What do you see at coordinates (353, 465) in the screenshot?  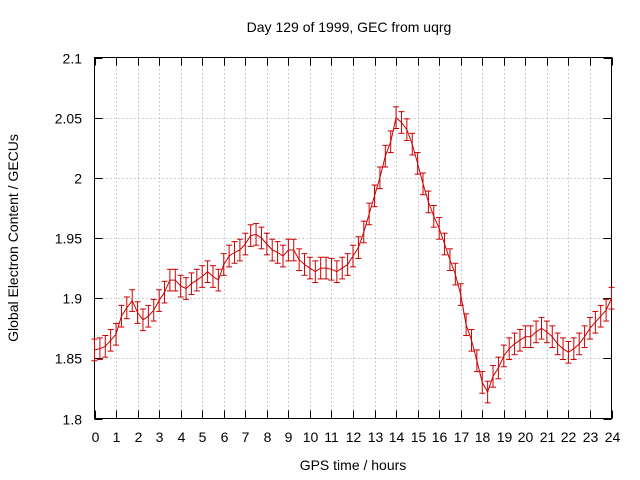 I see `x-axis-label: GPS time / hours` at bounding box center [353, 465].